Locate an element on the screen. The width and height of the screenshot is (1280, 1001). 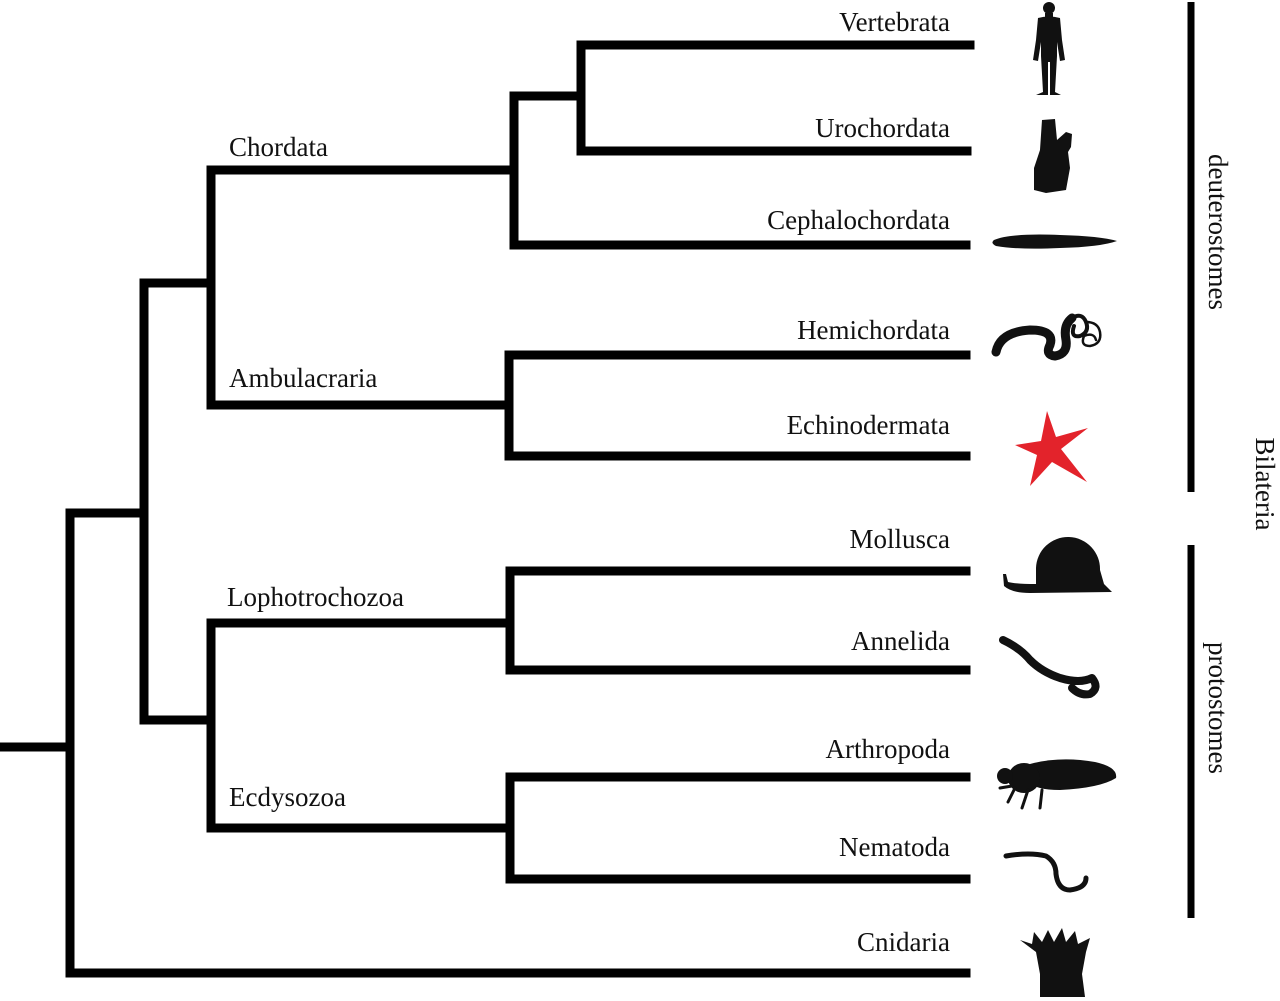
taxon-label-cnidaria: Cnidaria is located at coordinates (903, 942).